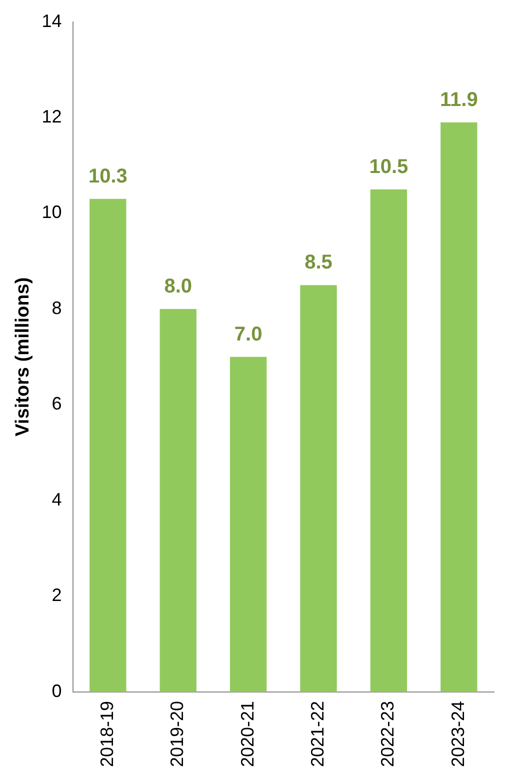  I want to click on data-label: 11.9, so click(459, 99).